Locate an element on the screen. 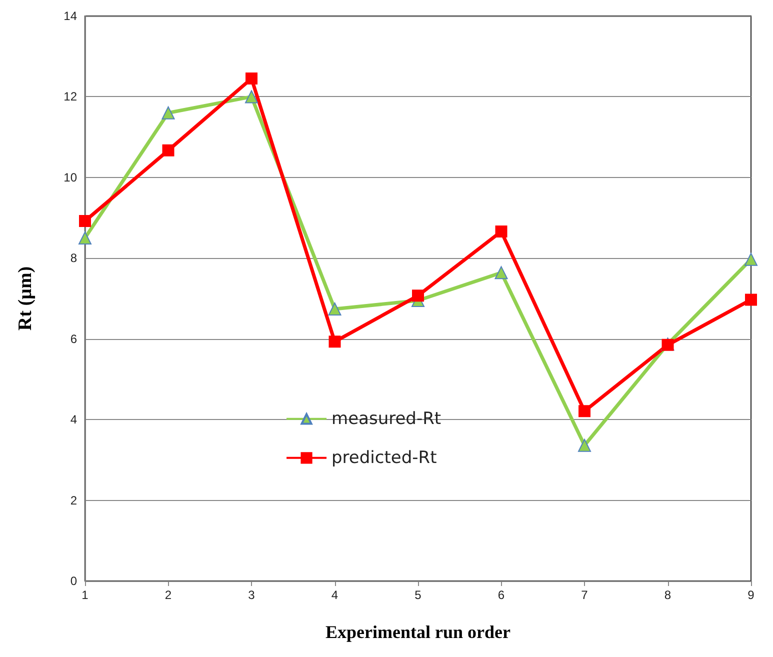 The width and height of the screenshot is (773, 657). y-tick-label: 14 is located at coordinates (71, 16).